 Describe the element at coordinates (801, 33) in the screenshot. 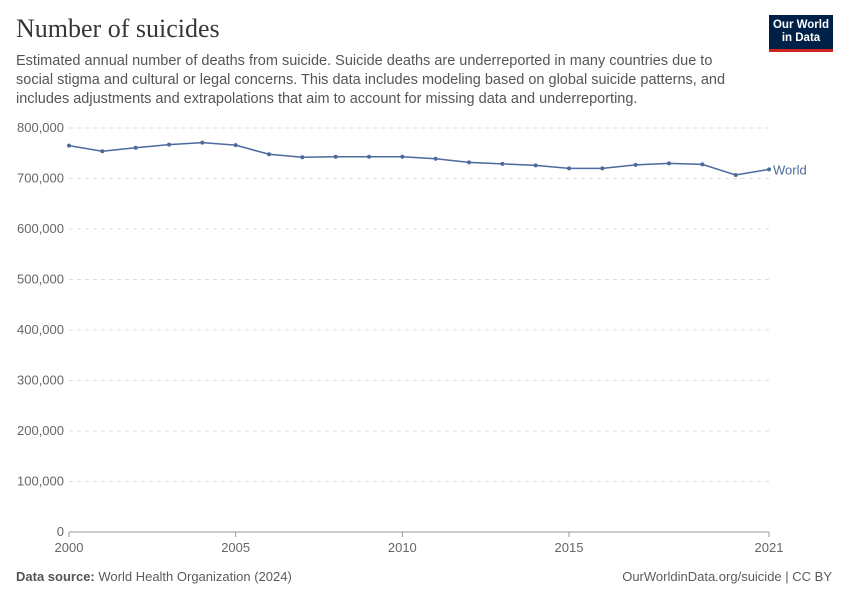

I see `owid-logo: Our World in Data` at that location.